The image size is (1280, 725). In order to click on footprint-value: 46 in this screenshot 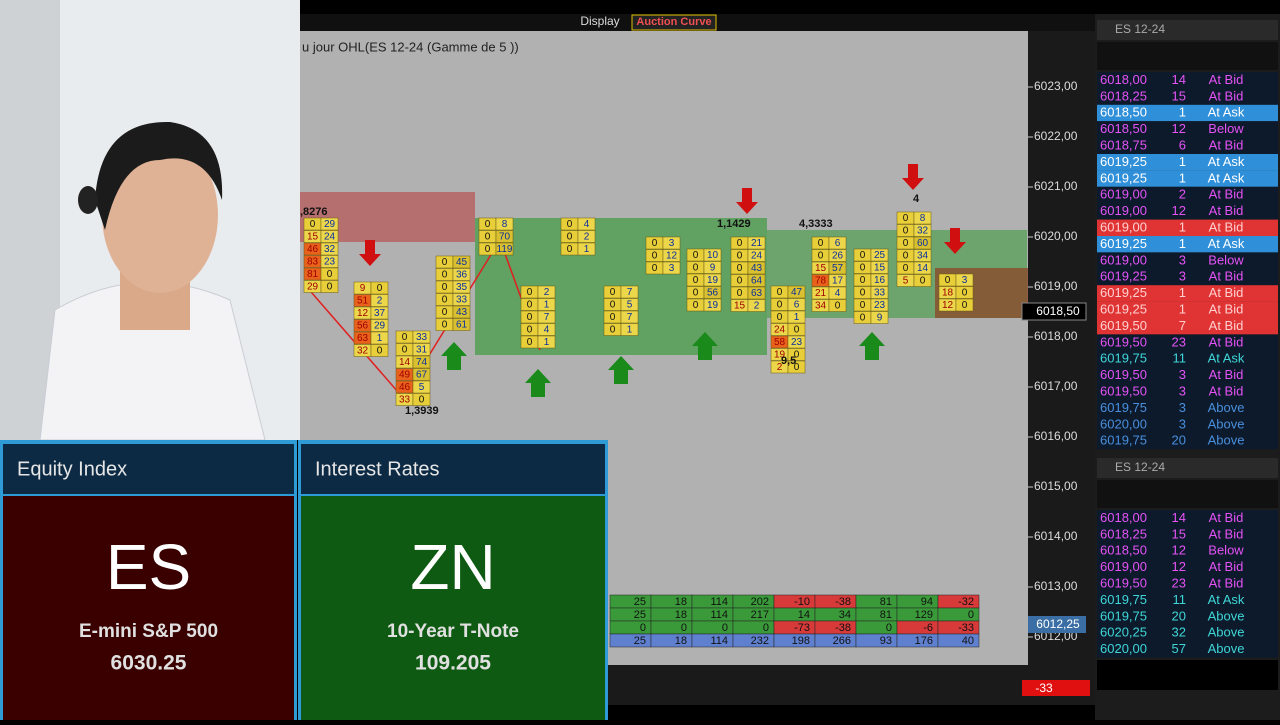, I will do `click(405, 387)`.